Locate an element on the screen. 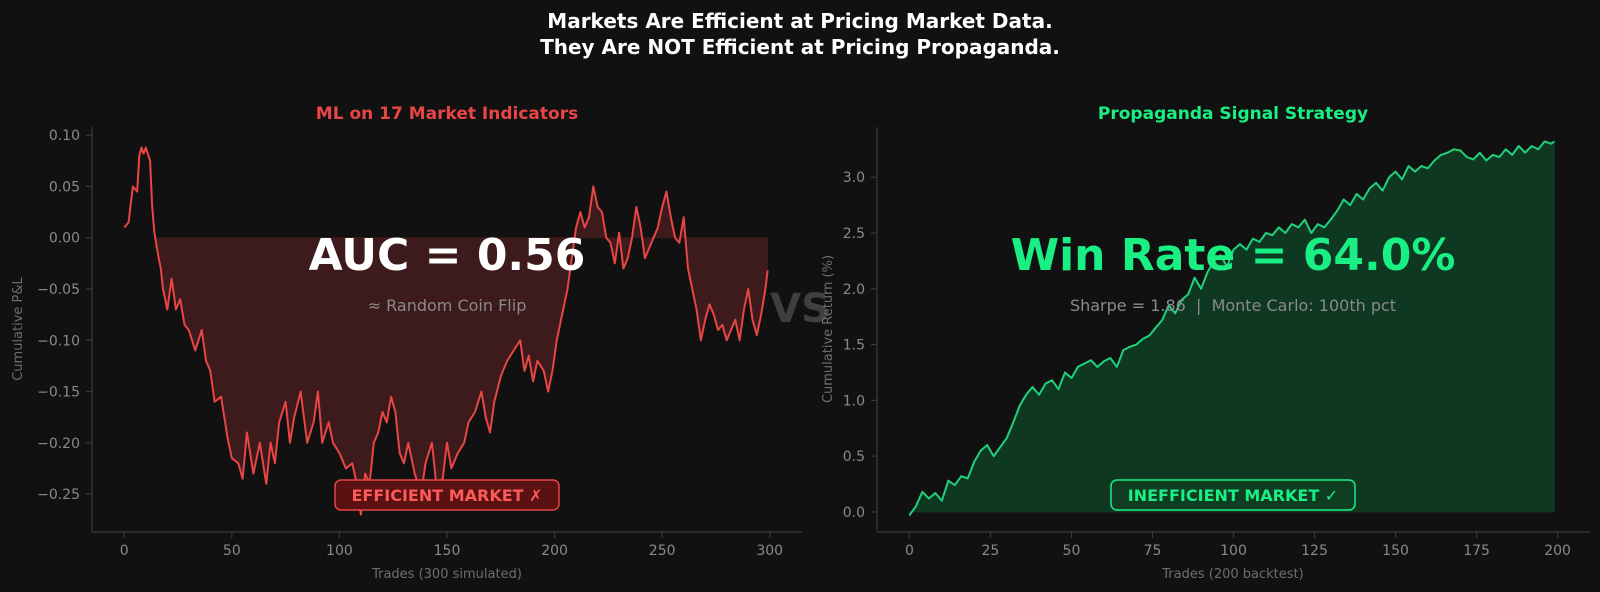  right-y-tick-label: 0.0 is located at coordinates (854, 513).